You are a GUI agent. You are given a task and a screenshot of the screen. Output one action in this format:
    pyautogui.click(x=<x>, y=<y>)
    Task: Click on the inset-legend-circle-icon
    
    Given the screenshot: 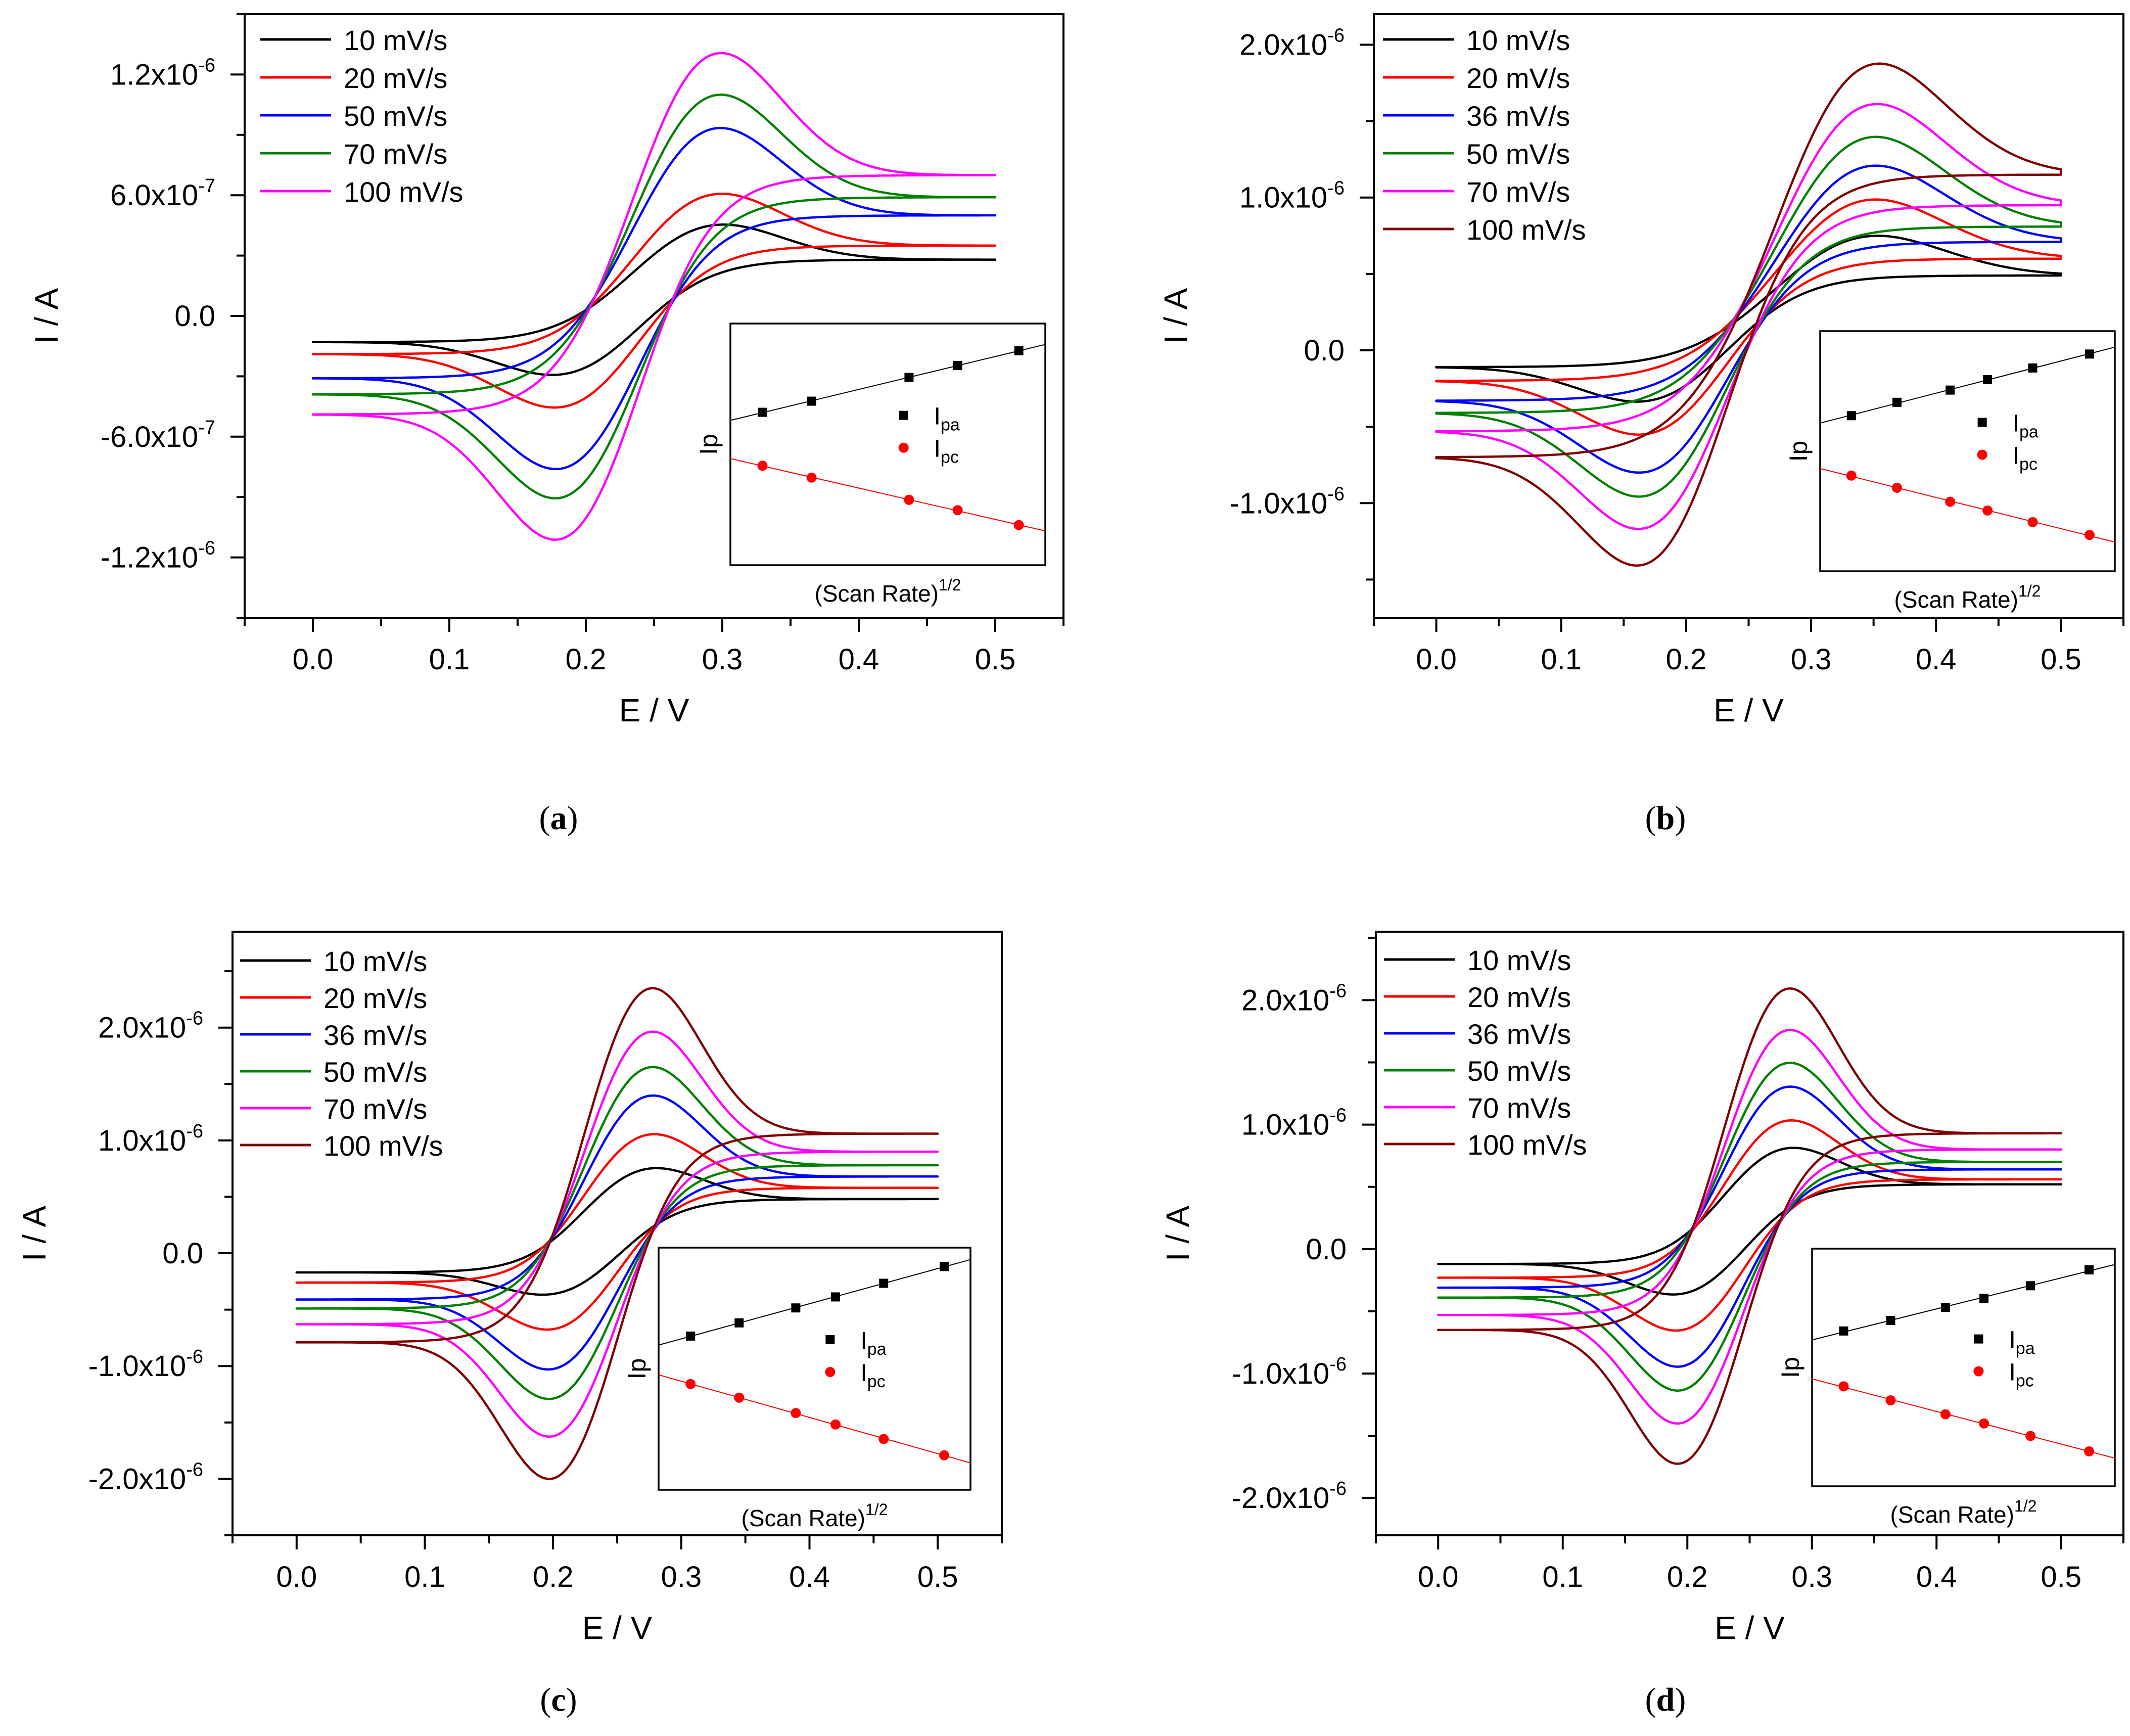 What is the action you would take?
    pyautogui.click(x=1982, y=455)
    